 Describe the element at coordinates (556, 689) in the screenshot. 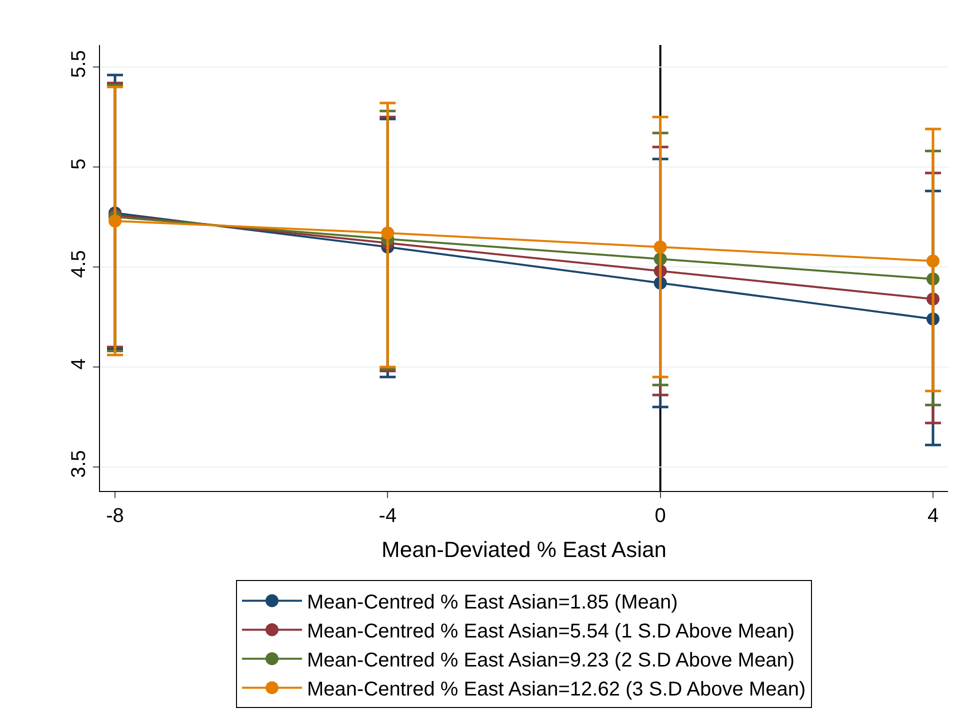

I see `legend-label: Mean-Centred % East Asian=12.62 (3 S.D Above Mean)` at that location.